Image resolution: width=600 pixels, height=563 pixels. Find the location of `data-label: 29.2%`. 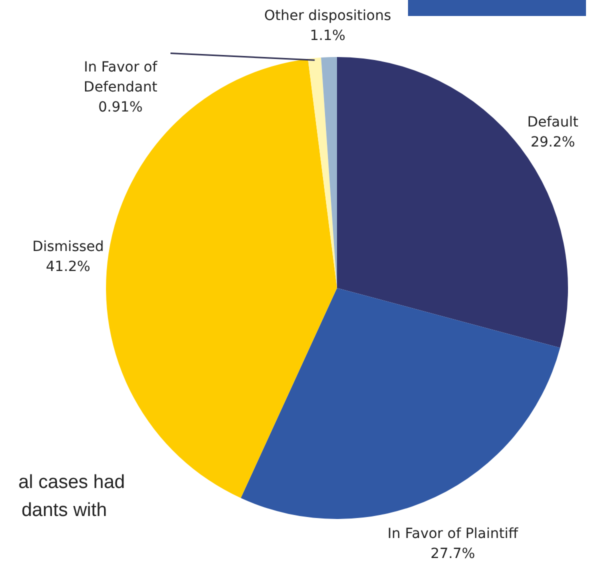

data-label: 29.2% is located at coordinates (553, 142).